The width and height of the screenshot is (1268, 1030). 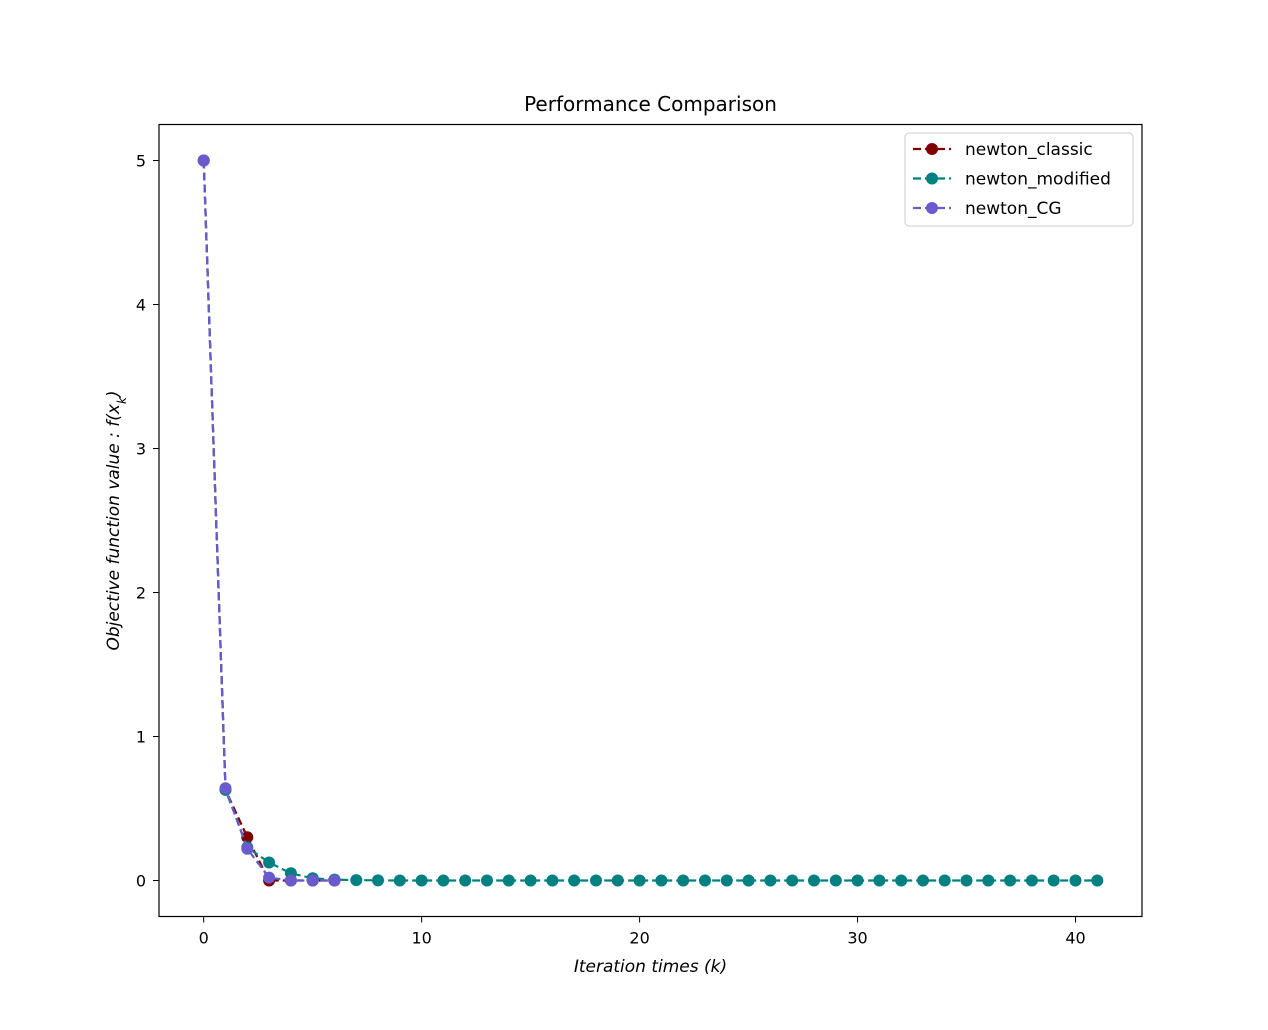 I want to click on legend-marker-newton_CG, so click(x=932, y=208).